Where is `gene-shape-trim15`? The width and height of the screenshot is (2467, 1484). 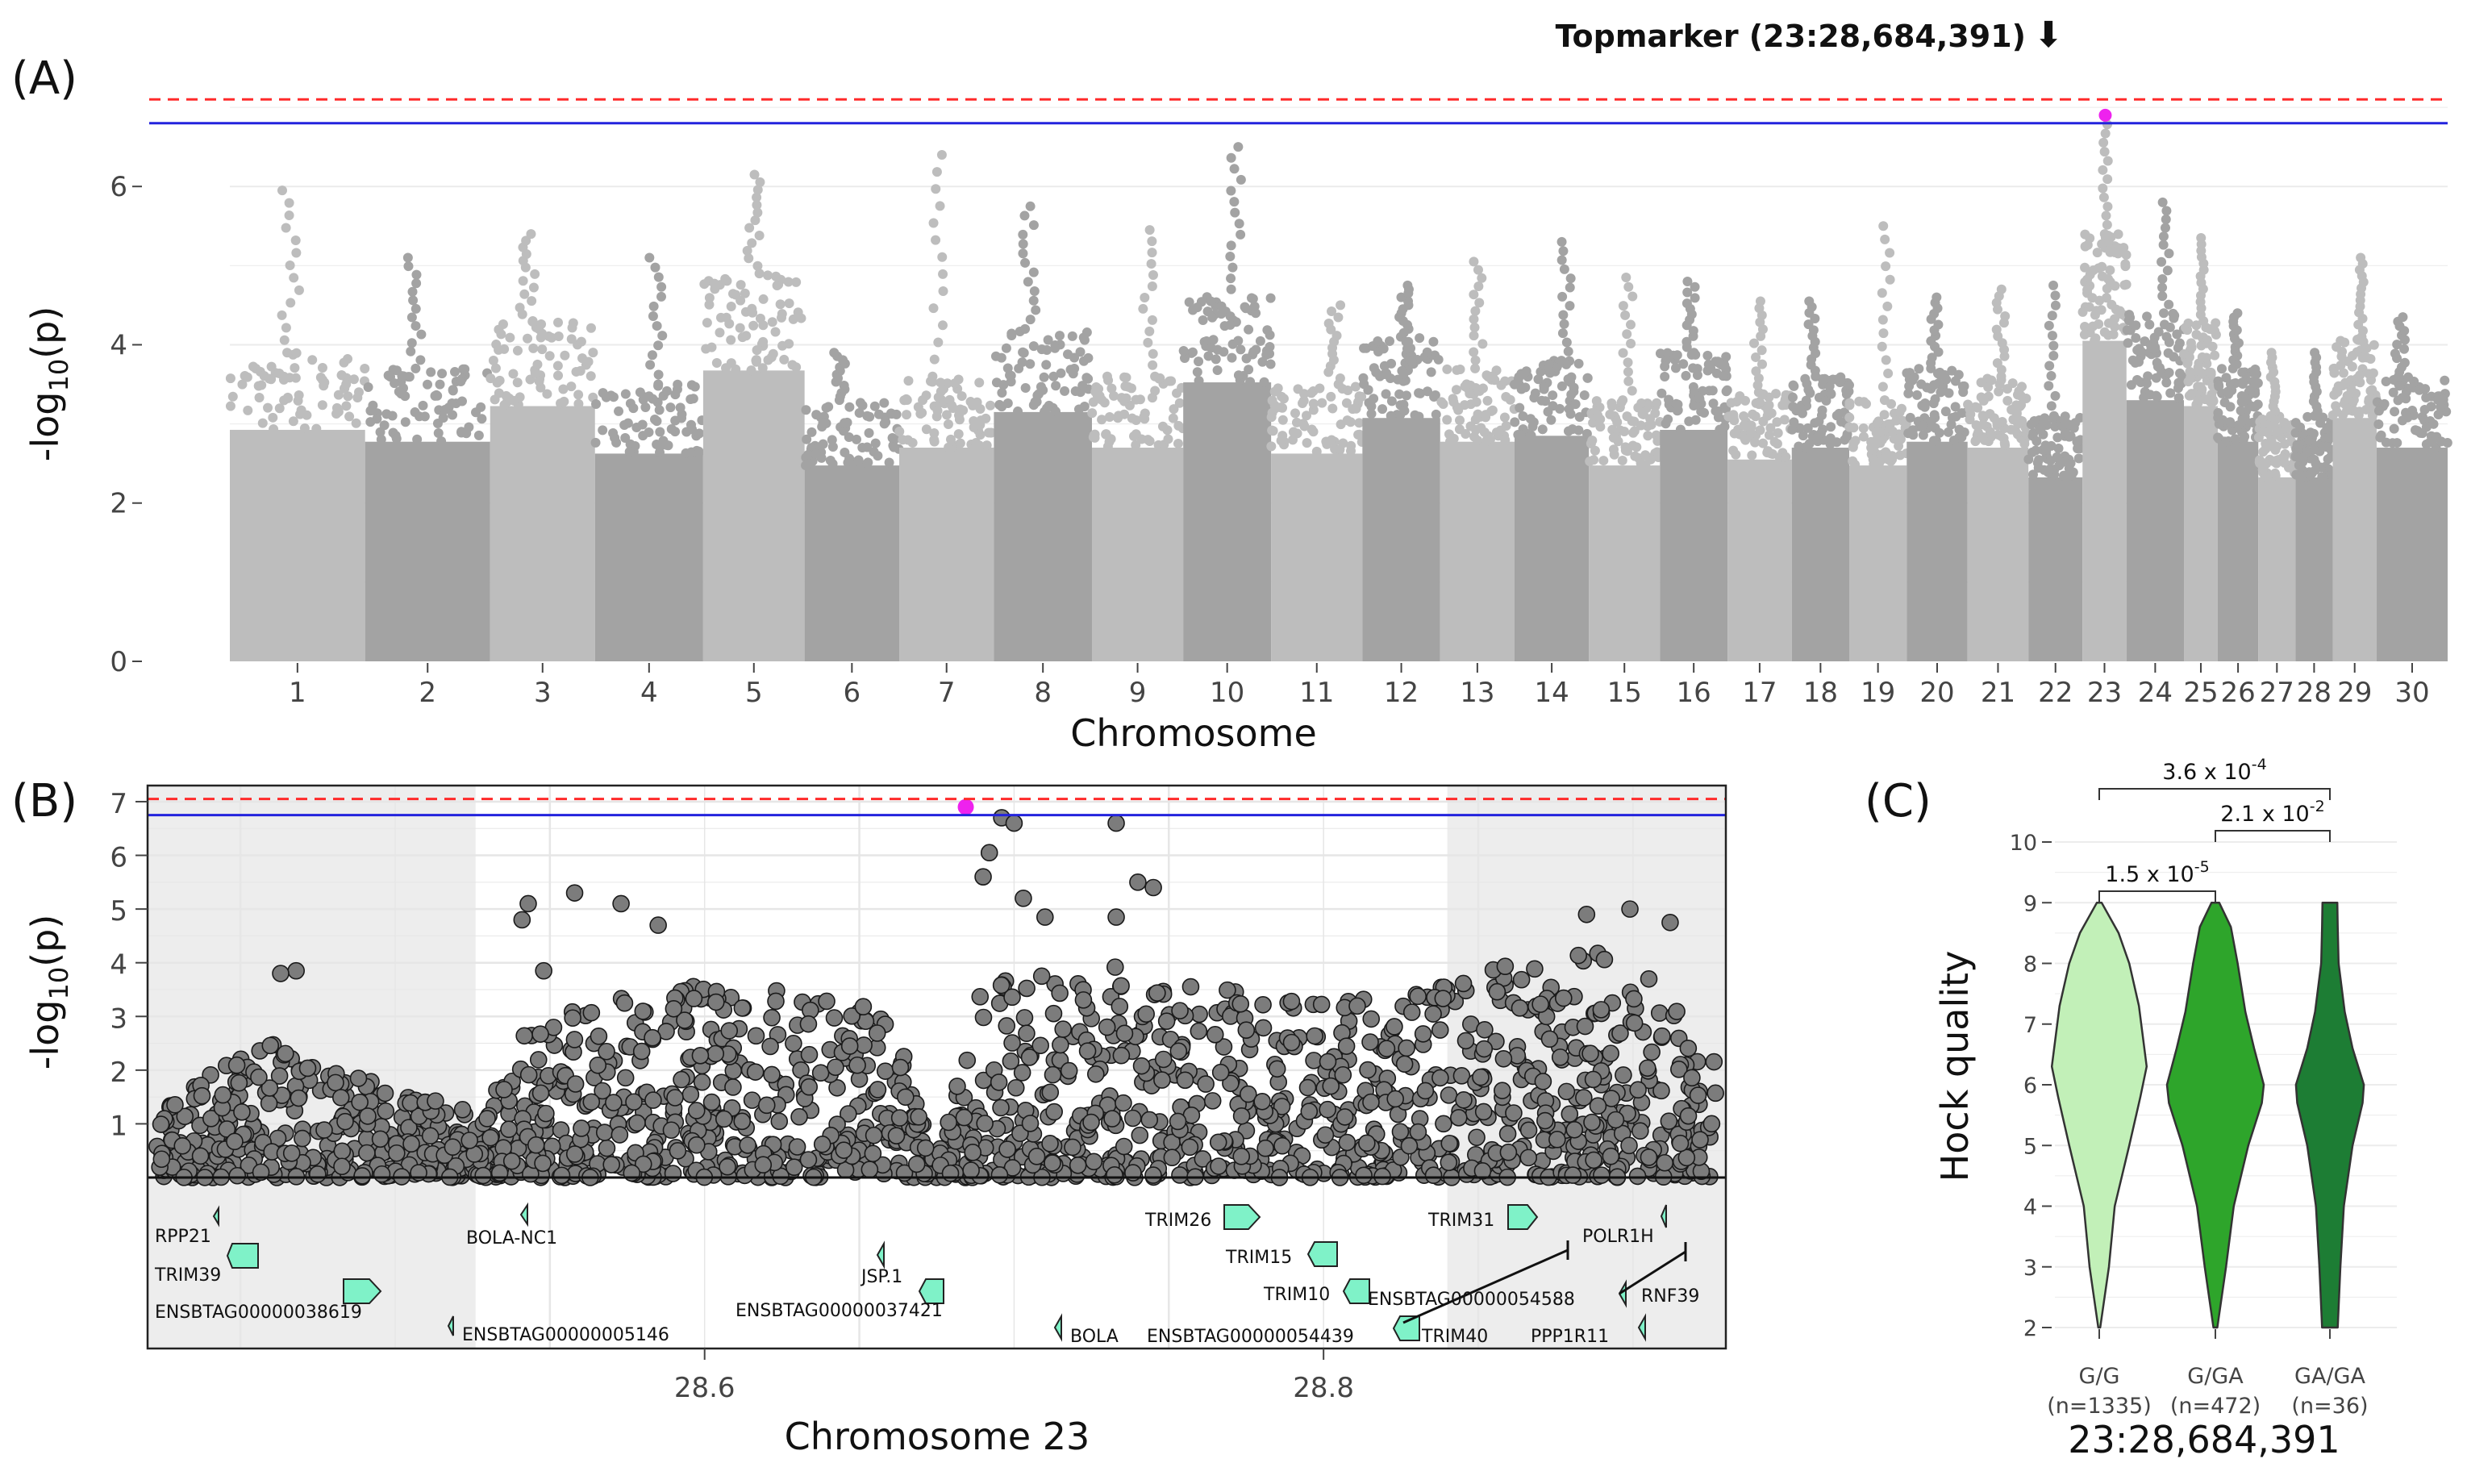 gene-shape-trim15 is located at coordinates (1322, 1254).